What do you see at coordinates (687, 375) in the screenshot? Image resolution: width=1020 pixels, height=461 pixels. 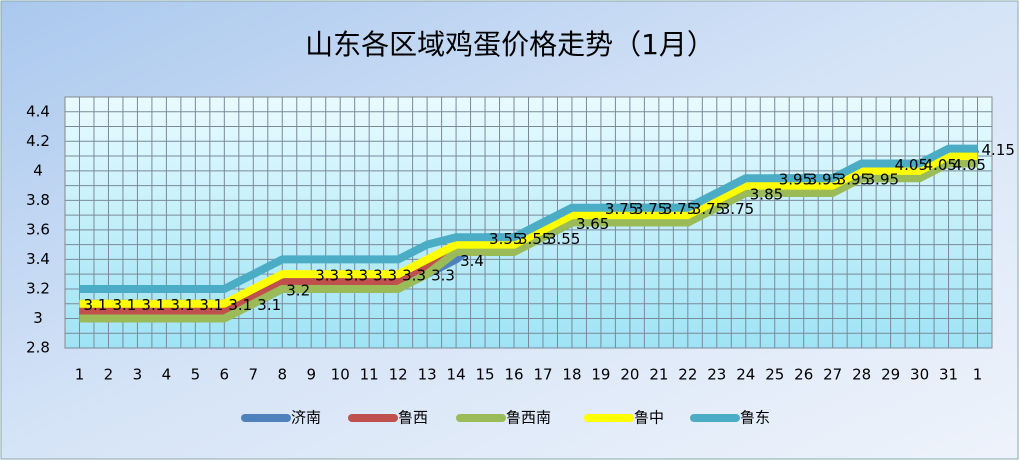 I see `x-tick-label: 22` at bounding box center [687, 375].